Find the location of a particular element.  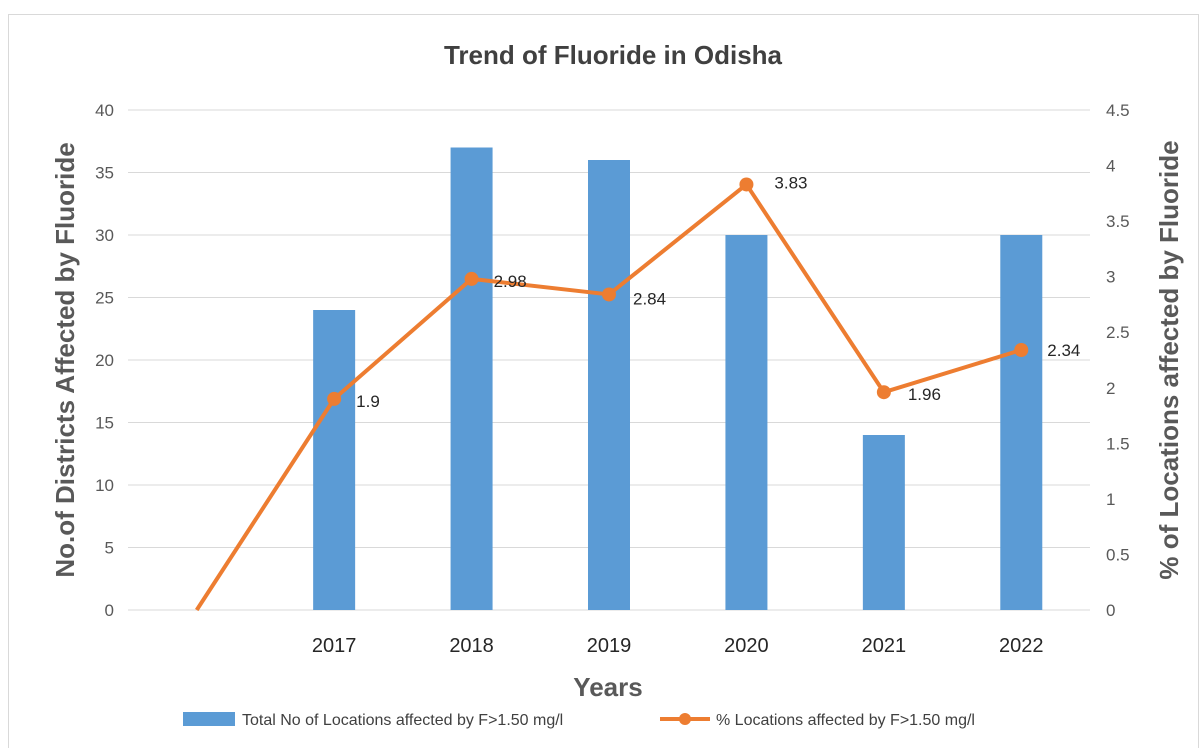

y2-tick-label: 1.5 is located at coordinates (1118, 443).